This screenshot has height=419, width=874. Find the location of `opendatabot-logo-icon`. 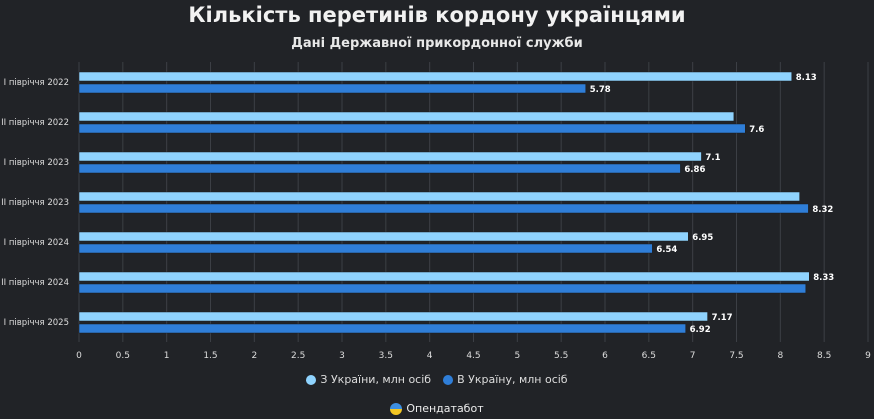

opendatabot-logo-icon is located at coordinates (396, 408).